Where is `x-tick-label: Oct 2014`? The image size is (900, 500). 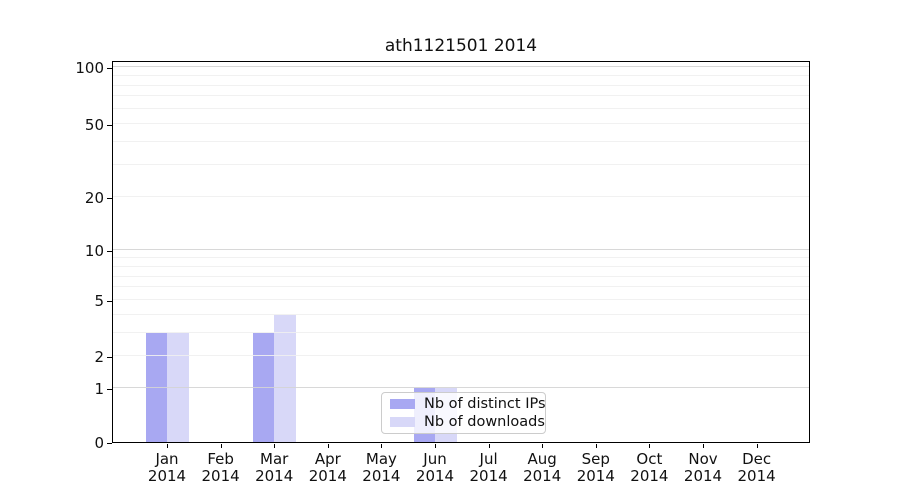
x-tick-label: Oct 2014 is located at coordinates (649, 467).